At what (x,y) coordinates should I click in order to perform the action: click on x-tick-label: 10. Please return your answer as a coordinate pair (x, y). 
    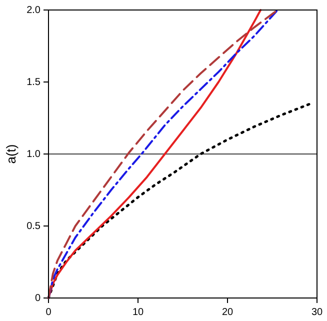
    Looking at the image, I should click on (138, 312).